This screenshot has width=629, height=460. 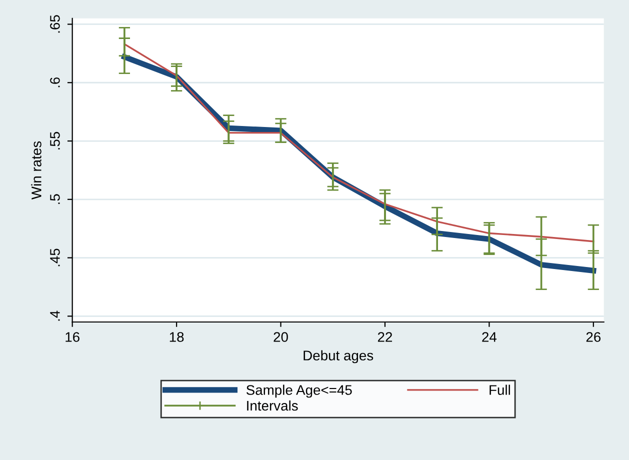 I want to click on x-axis-title: Debut ages, so click(x=339, y=357).